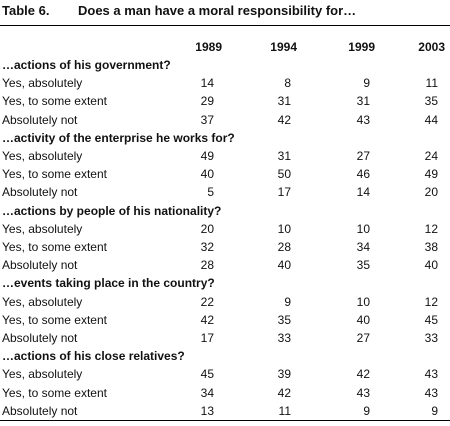  Describe the element at coordinates (361, 47) in the screenshot. I see `column-header: 1999` at that location.